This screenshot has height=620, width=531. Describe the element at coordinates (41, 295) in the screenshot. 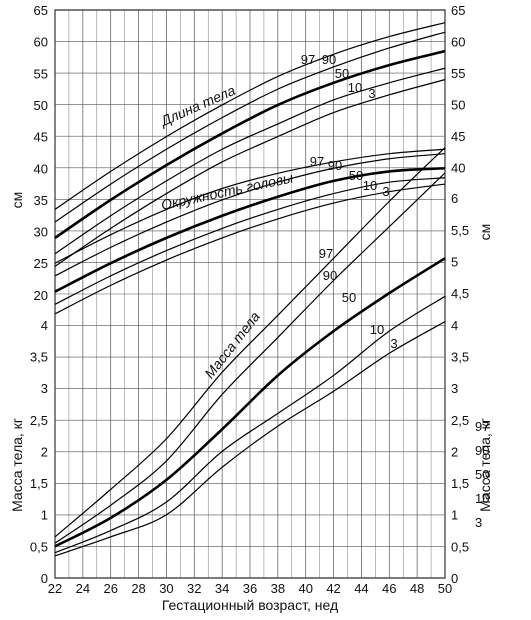

I see `left-cm-tick-label: 20` at that location.